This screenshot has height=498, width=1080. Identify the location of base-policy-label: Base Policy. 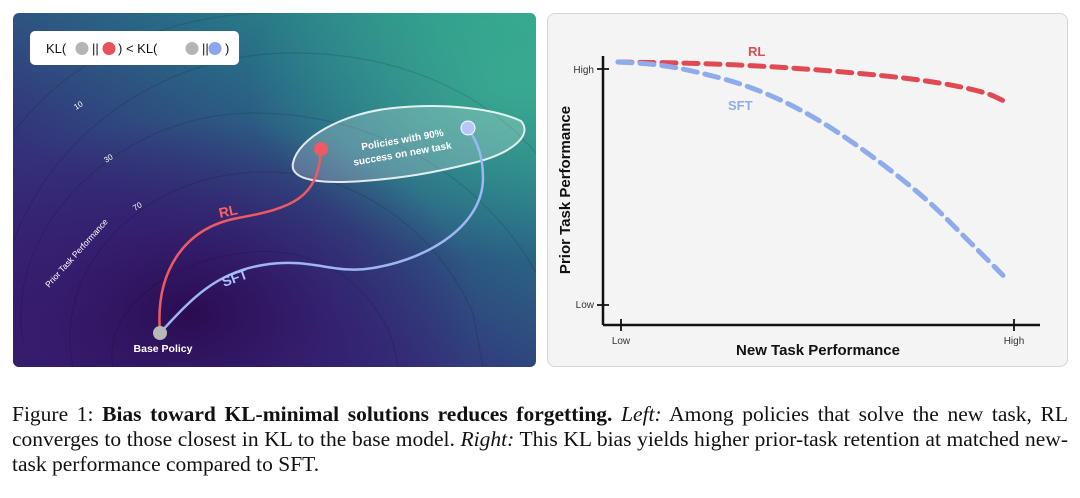
(163, 349).